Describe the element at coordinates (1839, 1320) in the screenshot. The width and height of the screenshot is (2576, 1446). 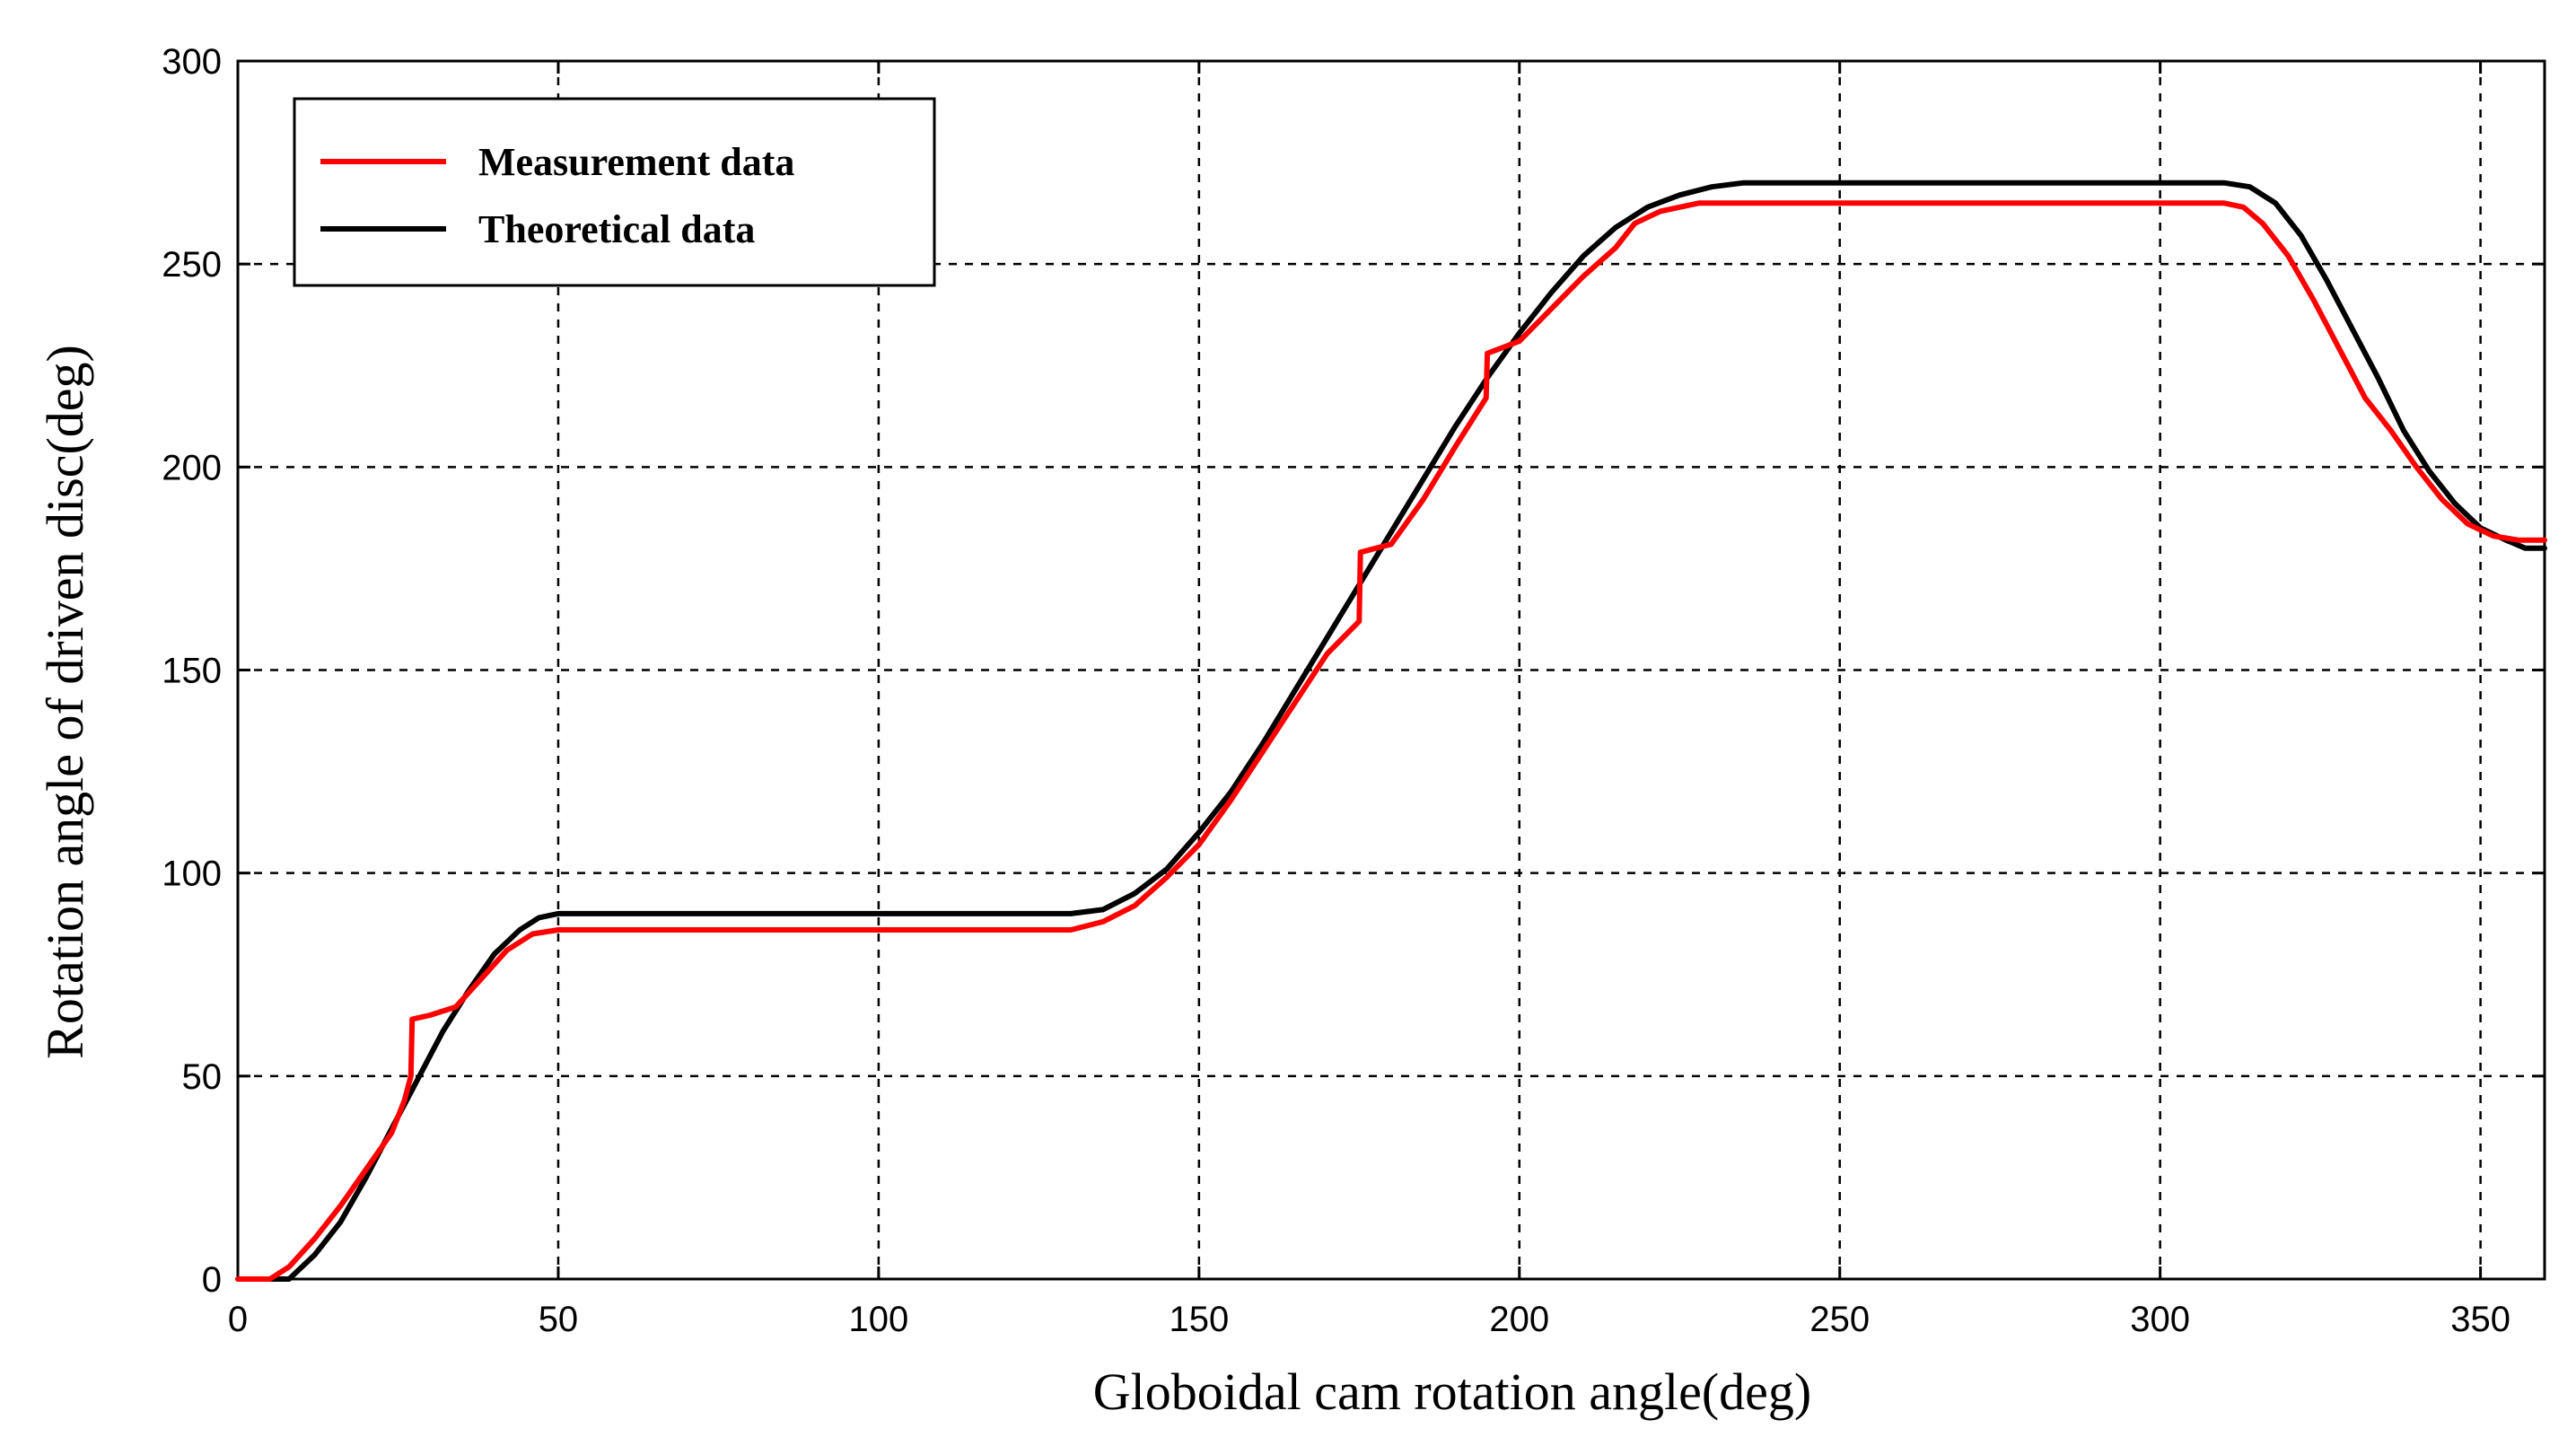
I see `x-tick-label: 250` at that location.